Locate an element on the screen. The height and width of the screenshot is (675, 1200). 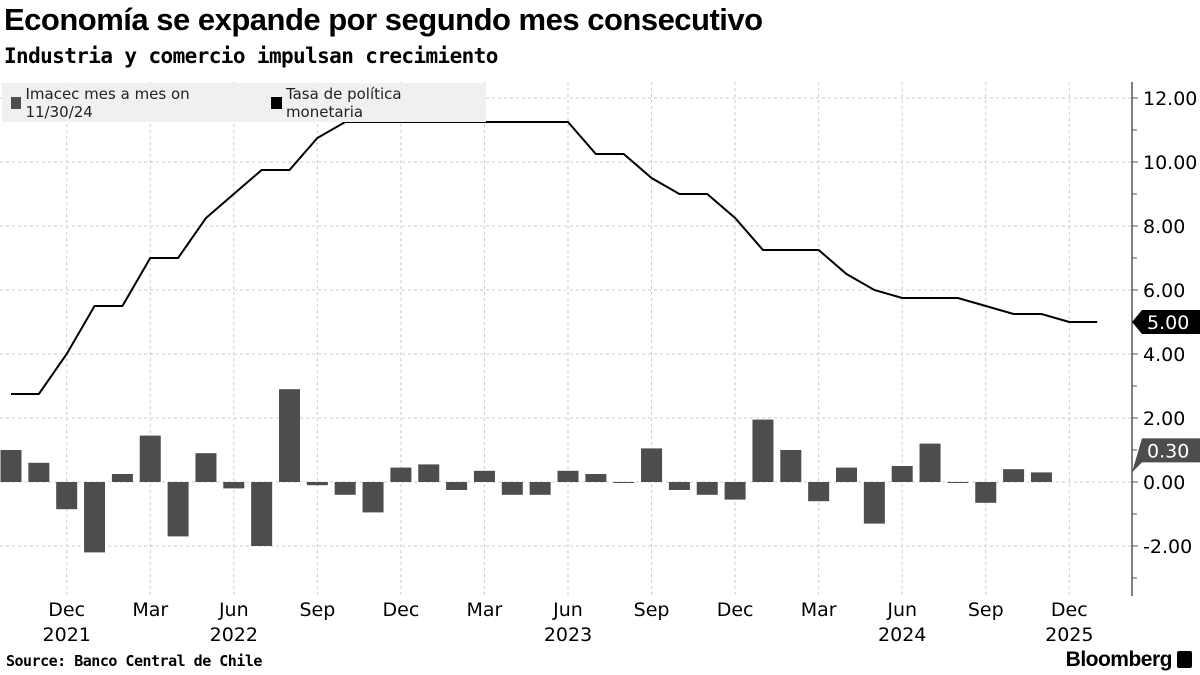
y-tick-label: 8.00 is located at coordinates (1164, 227).